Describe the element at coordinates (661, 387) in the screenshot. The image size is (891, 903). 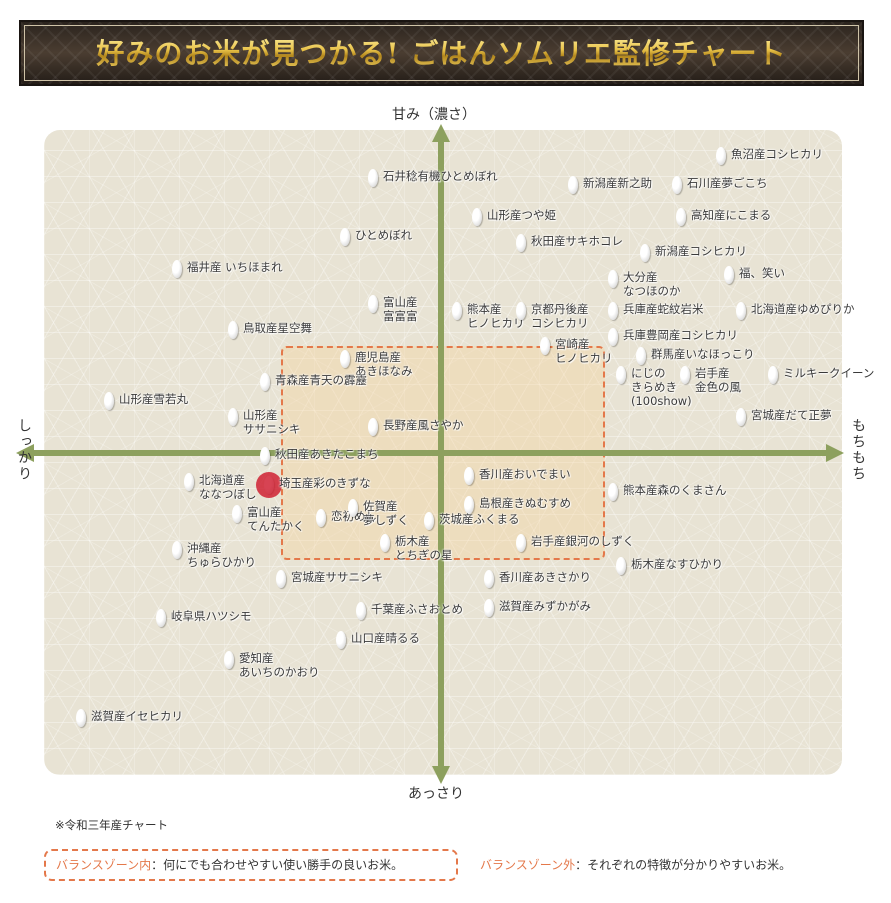
I see `rice-point-label: にじの きらめき (100show)` at that location.